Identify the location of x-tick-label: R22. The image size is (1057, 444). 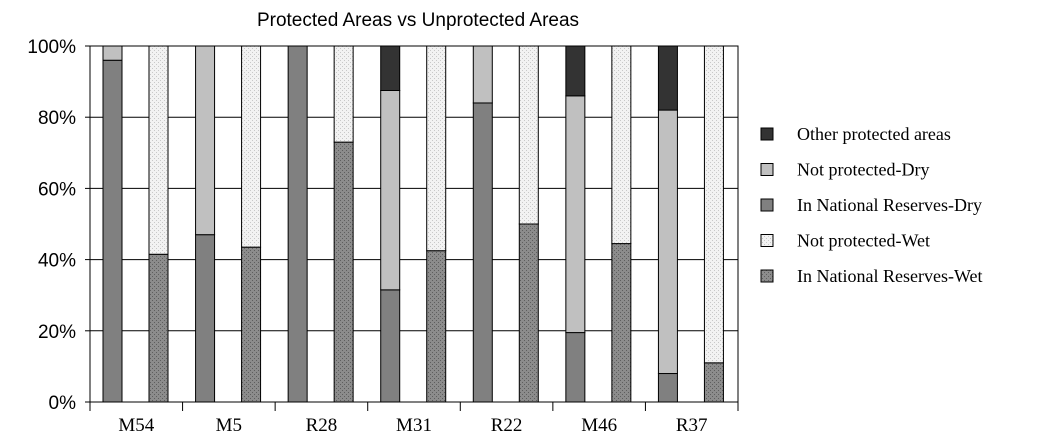
(507, 425).